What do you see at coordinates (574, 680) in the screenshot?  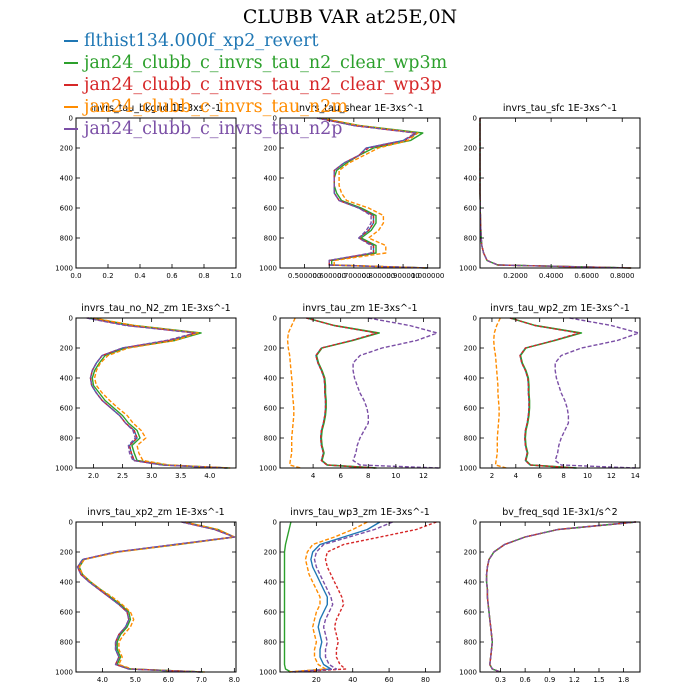 I see `x-tick-label: 1.2` at bounding box center [574, 680].